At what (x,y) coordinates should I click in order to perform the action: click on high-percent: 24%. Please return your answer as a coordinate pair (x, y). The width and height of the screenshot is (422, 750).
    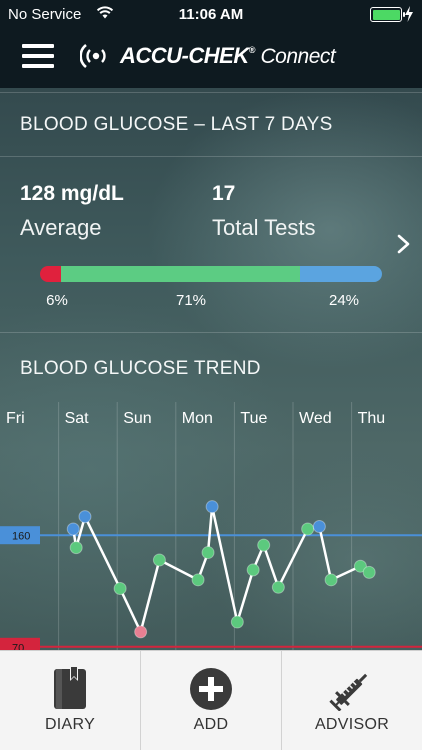
    Looking at the image, I should click on (344, 300).